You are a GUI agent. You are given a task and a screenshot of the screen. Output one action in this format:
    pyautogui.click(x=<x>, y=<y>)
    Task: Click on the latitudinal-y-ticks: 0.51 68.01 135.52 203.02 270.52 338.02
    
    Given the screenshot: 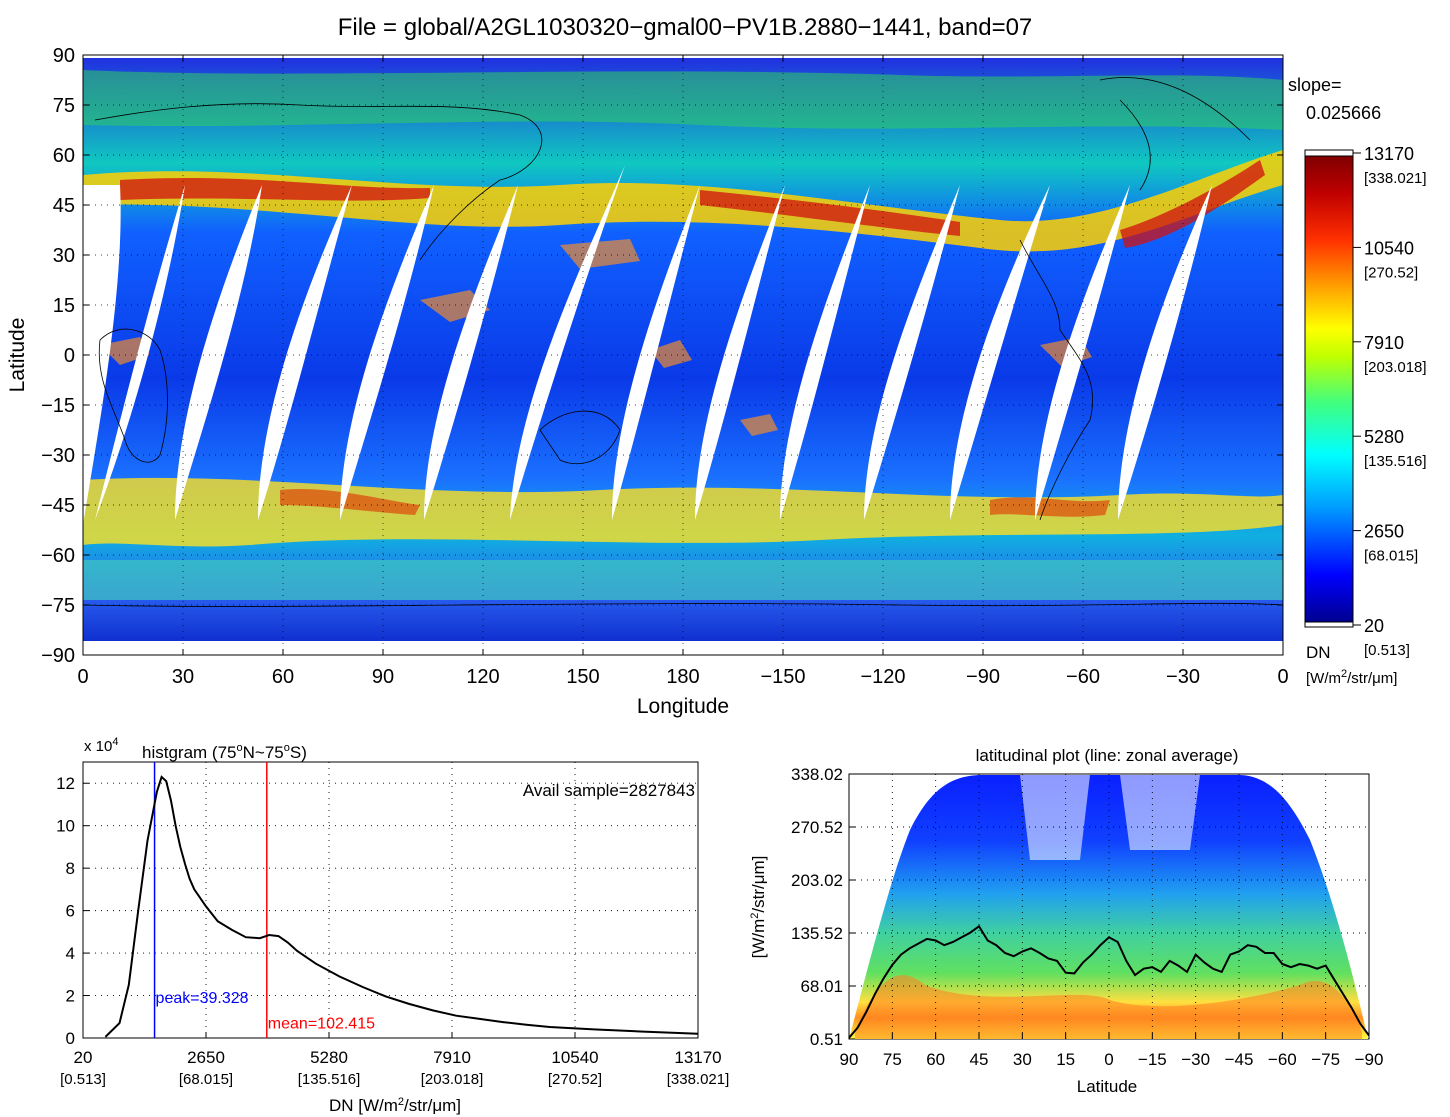 What is the action you would take?
    pyautogui.click(x=823, y=907)
    